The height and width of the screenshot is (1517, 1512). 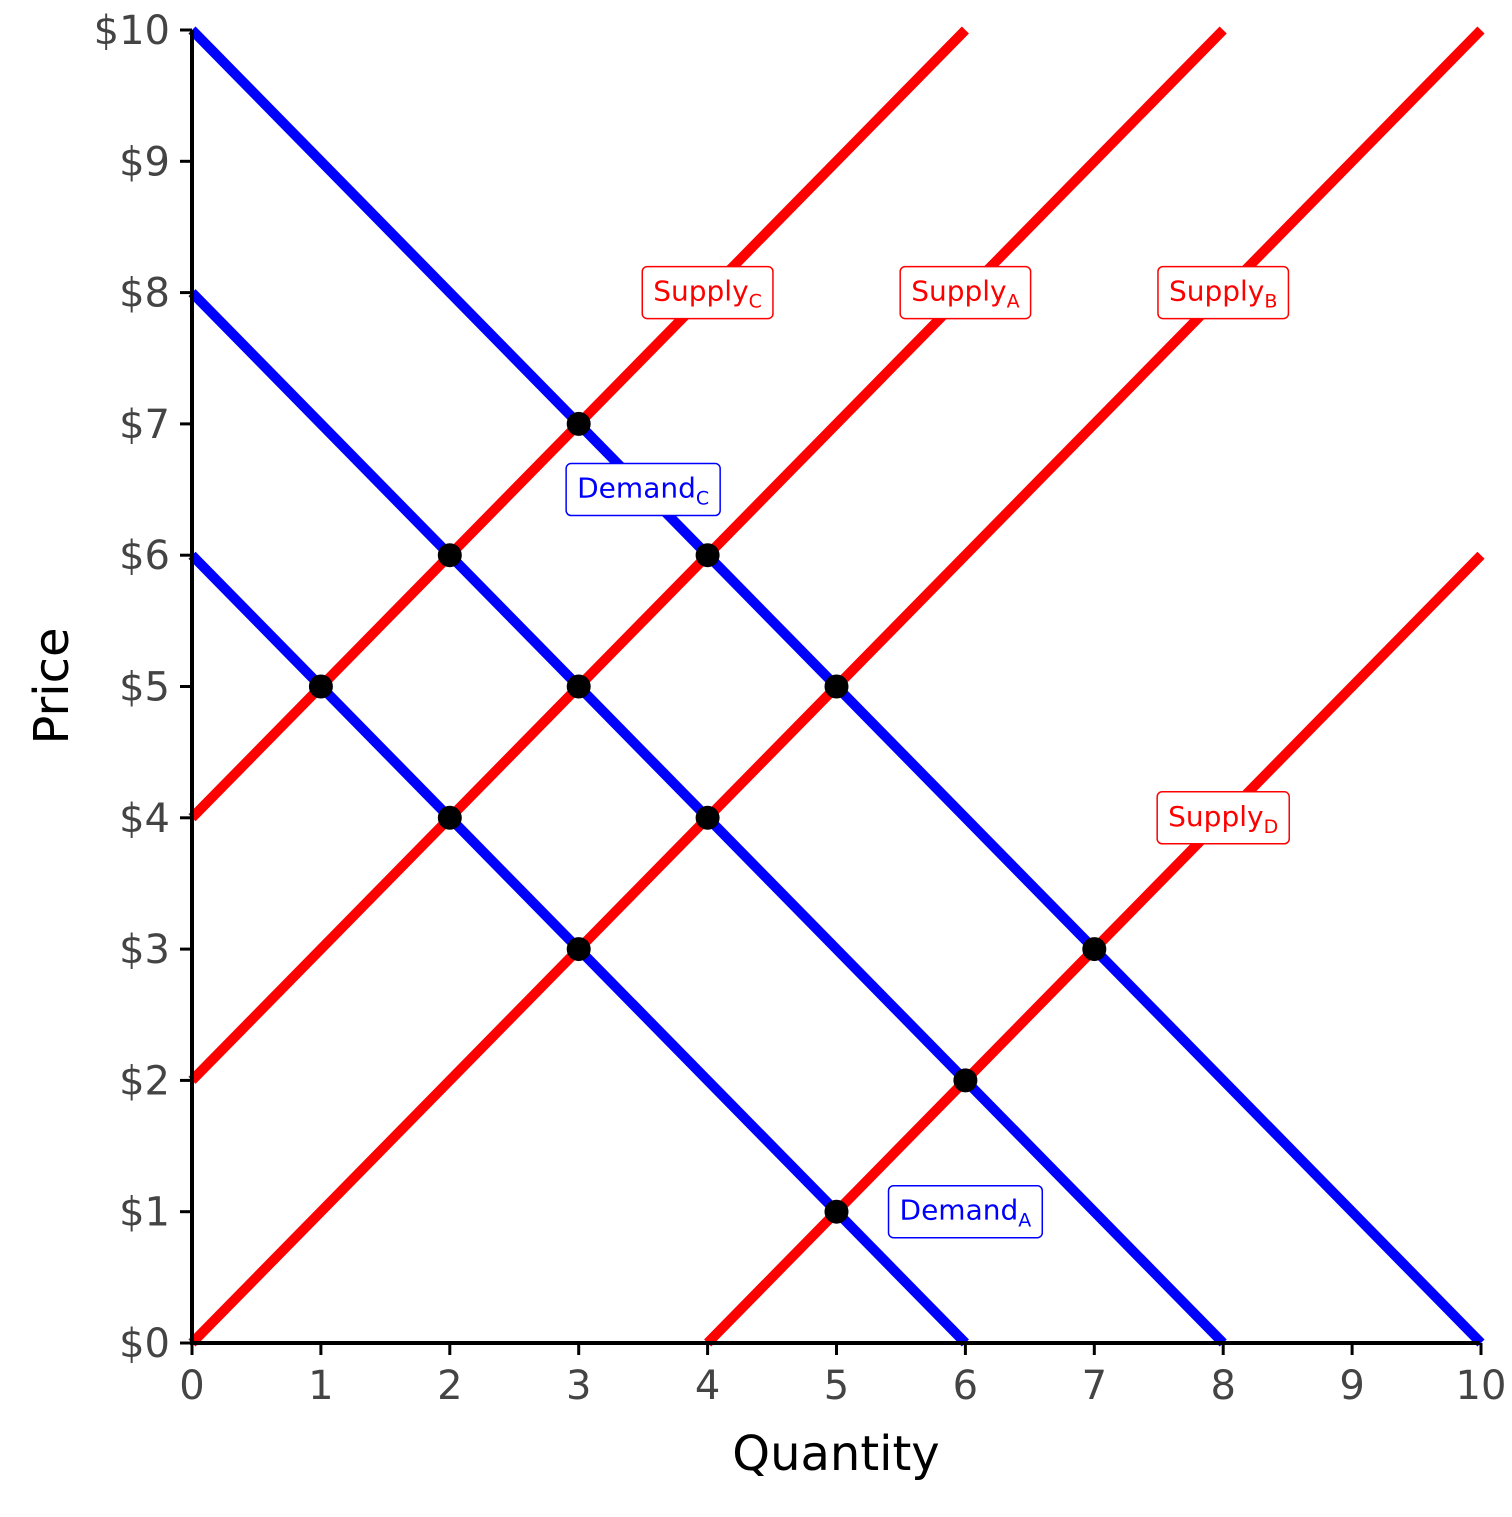 I want to click on label-text: SupplyC, so click(x=707, y=294).